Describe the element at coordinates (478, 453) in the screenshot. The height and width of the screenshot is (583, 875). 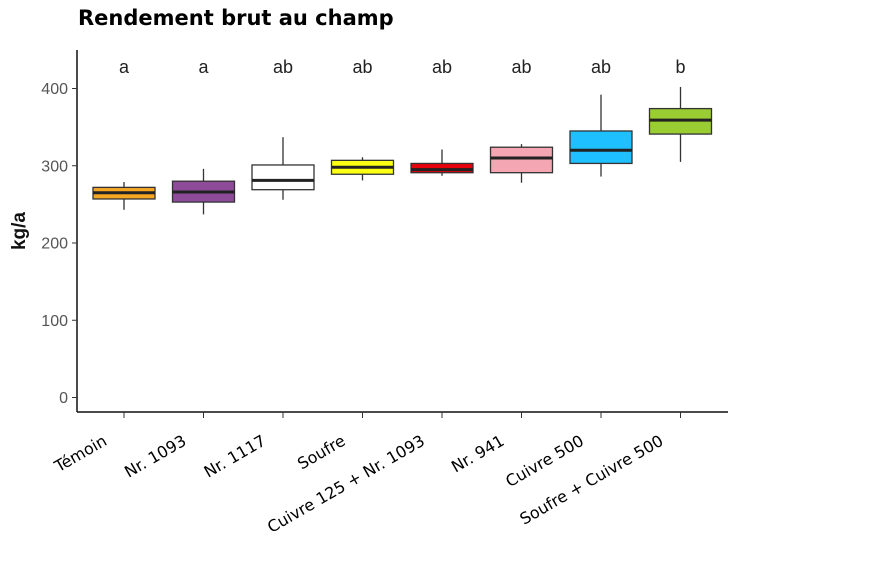
I see `category-label: Nr. 941` at that location.